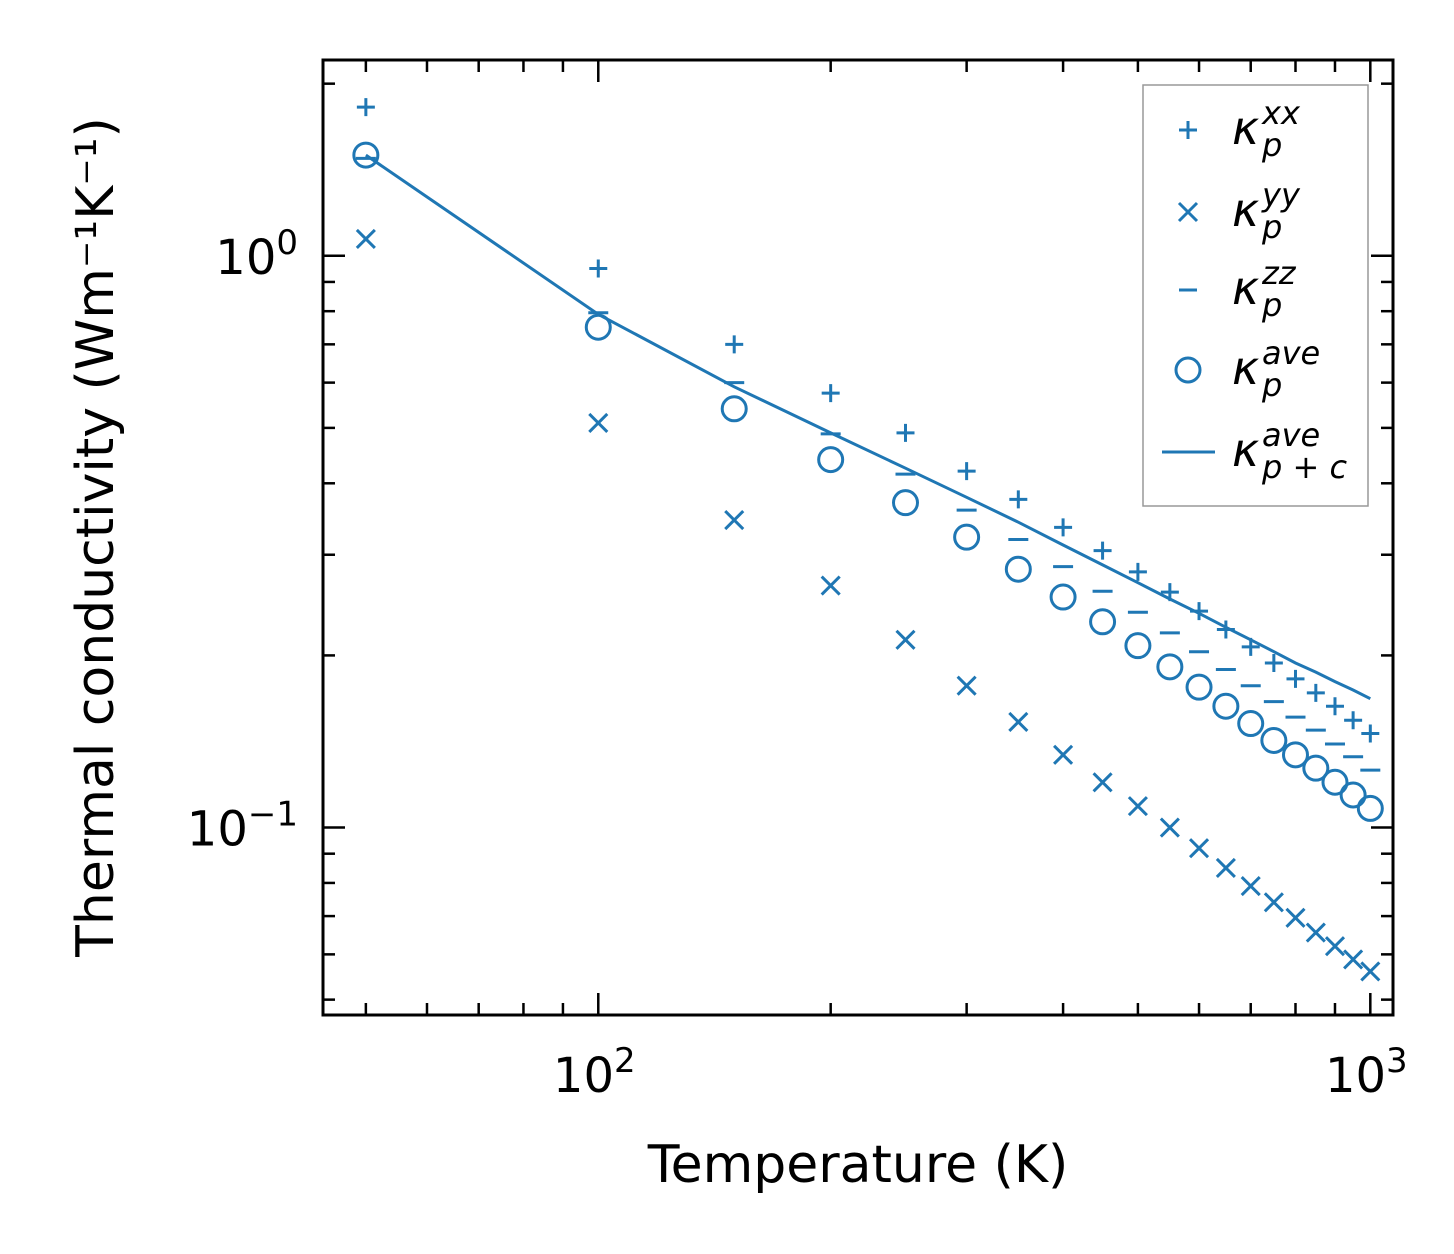  What do you see at coordinates (1281, 113) in the screenshot?
I see `svg-text: xx` at bounding box center [1281, 113].